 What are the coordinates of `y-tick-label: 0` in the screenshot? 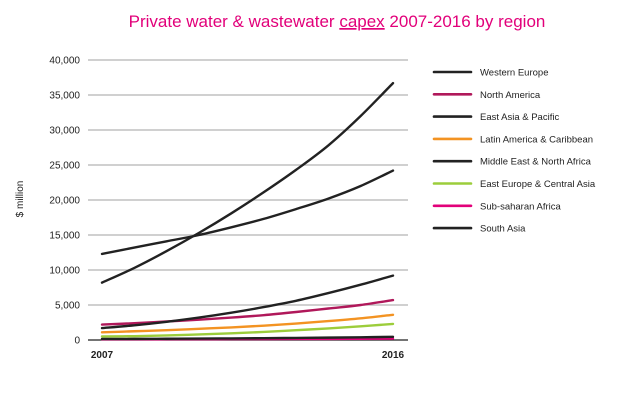 It's located at (77, 341).